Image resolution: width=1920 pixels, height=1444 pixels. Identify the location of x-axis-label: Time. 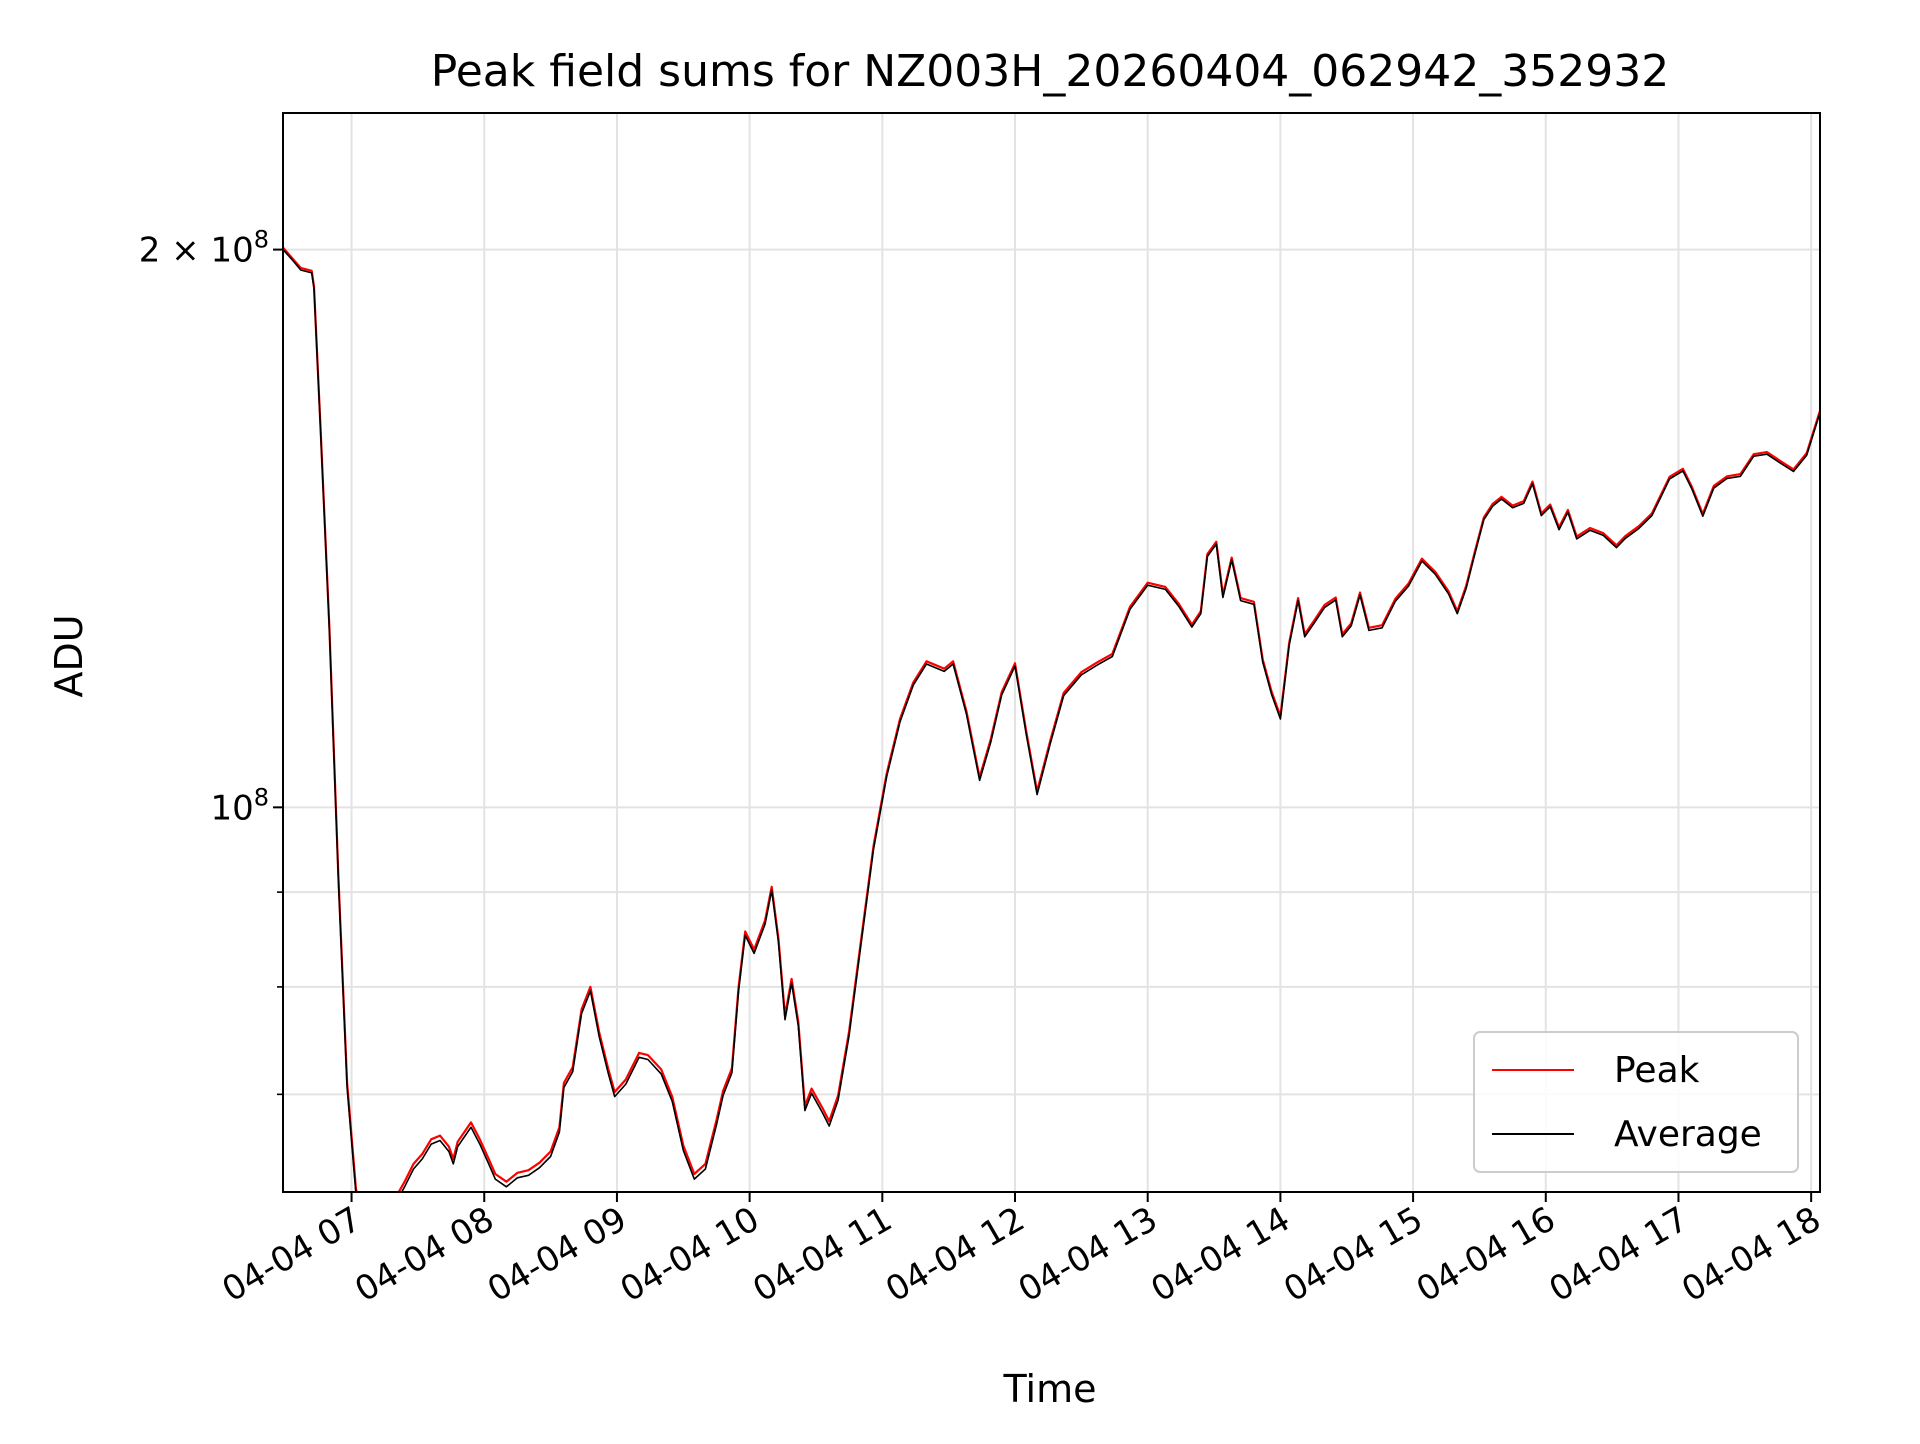
(1050, 1389).